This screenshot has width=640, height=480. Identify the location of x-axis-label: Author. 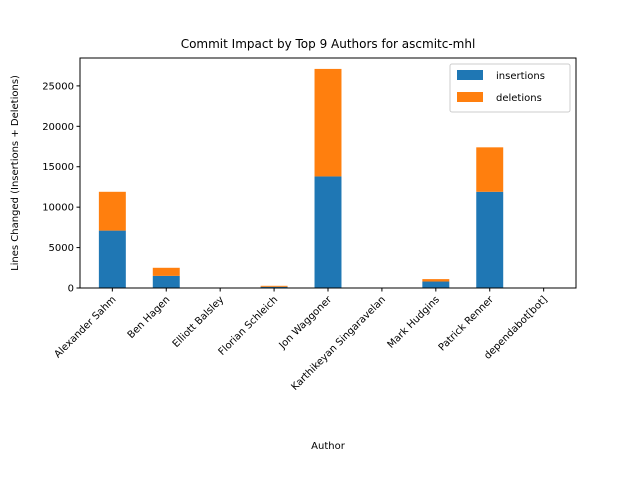
(328, 446).